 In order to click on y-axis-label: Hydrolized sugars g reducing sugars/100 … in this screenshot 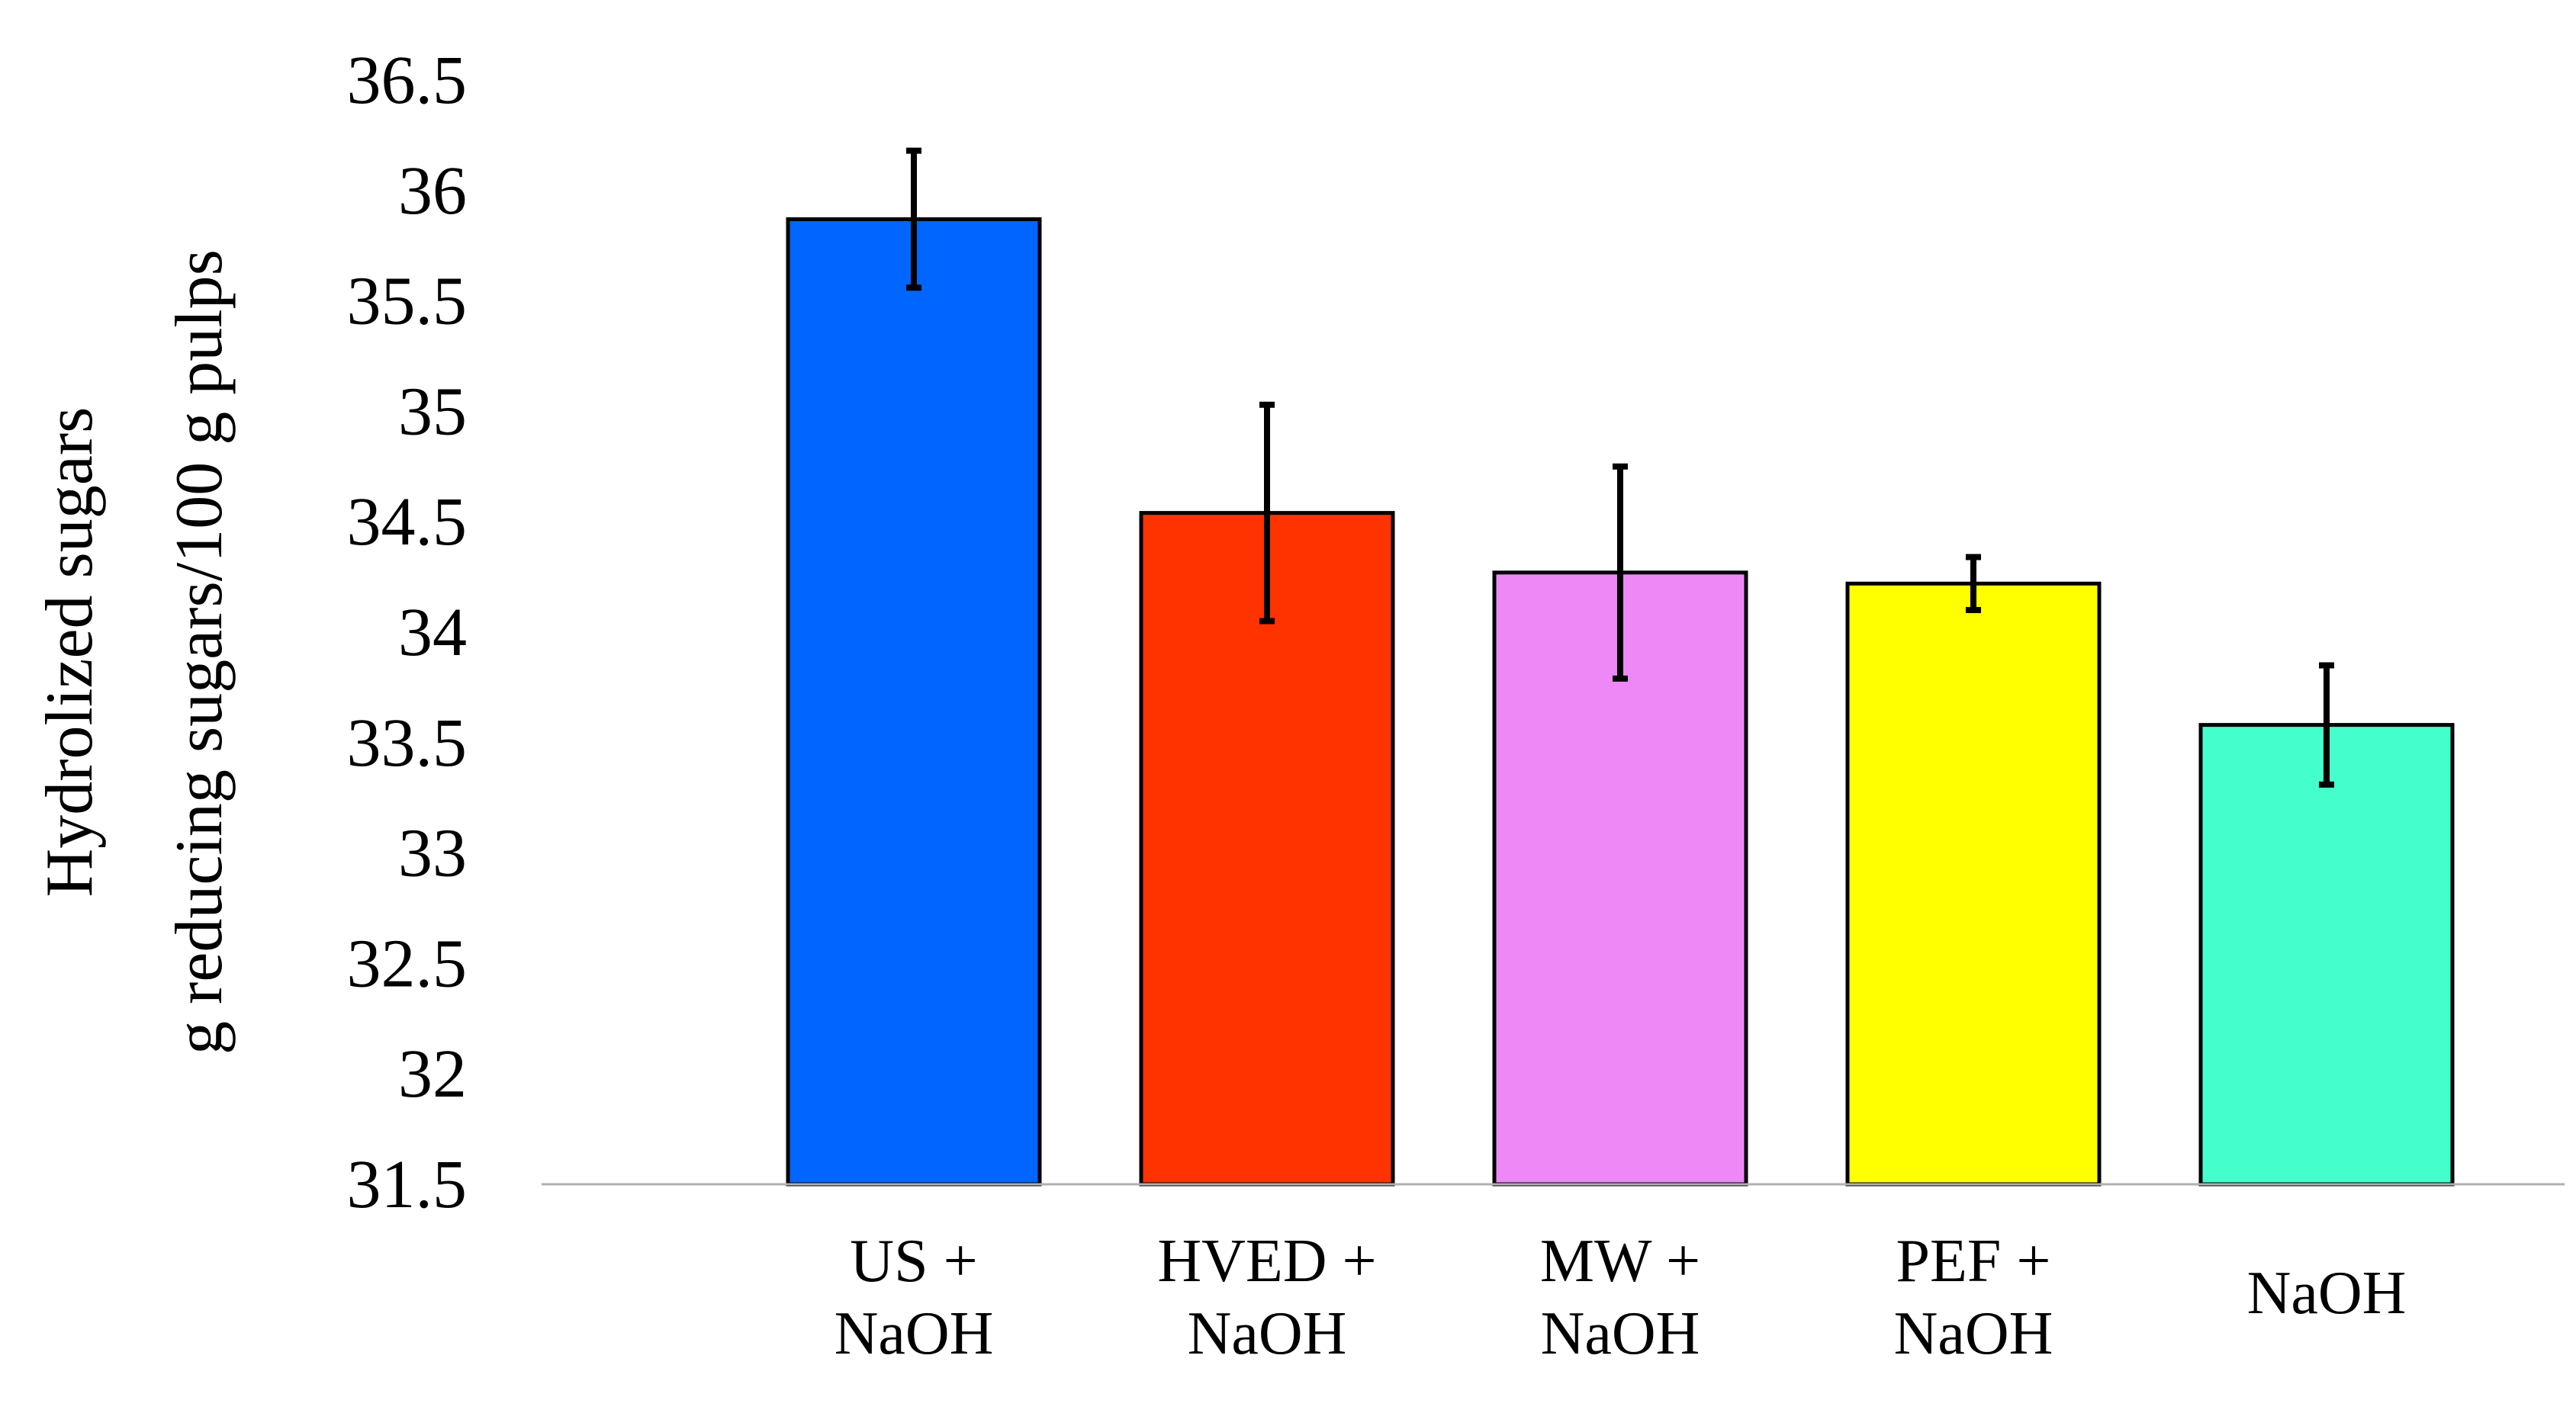, I will do `click(135, 652)`.